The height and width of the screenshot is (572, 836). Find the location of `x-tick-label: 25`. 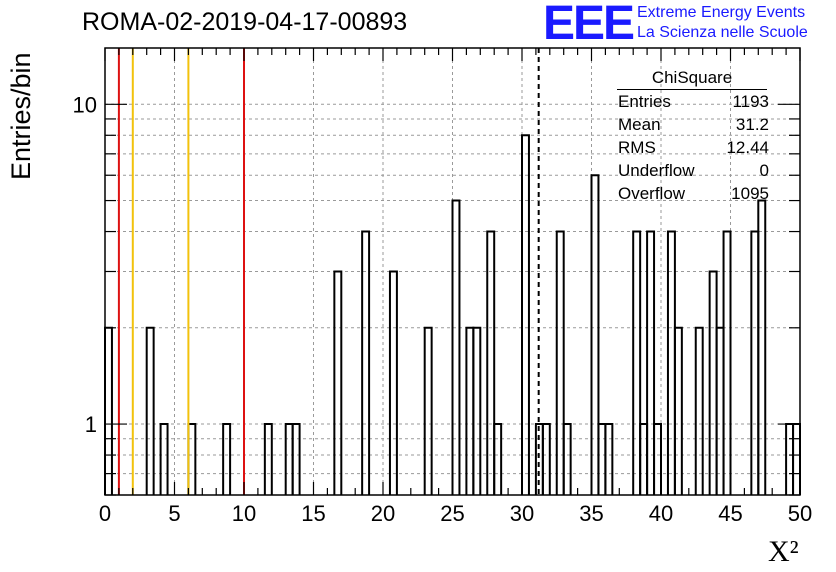

x-tick-label: 25 is located at coordinates (452, 513).